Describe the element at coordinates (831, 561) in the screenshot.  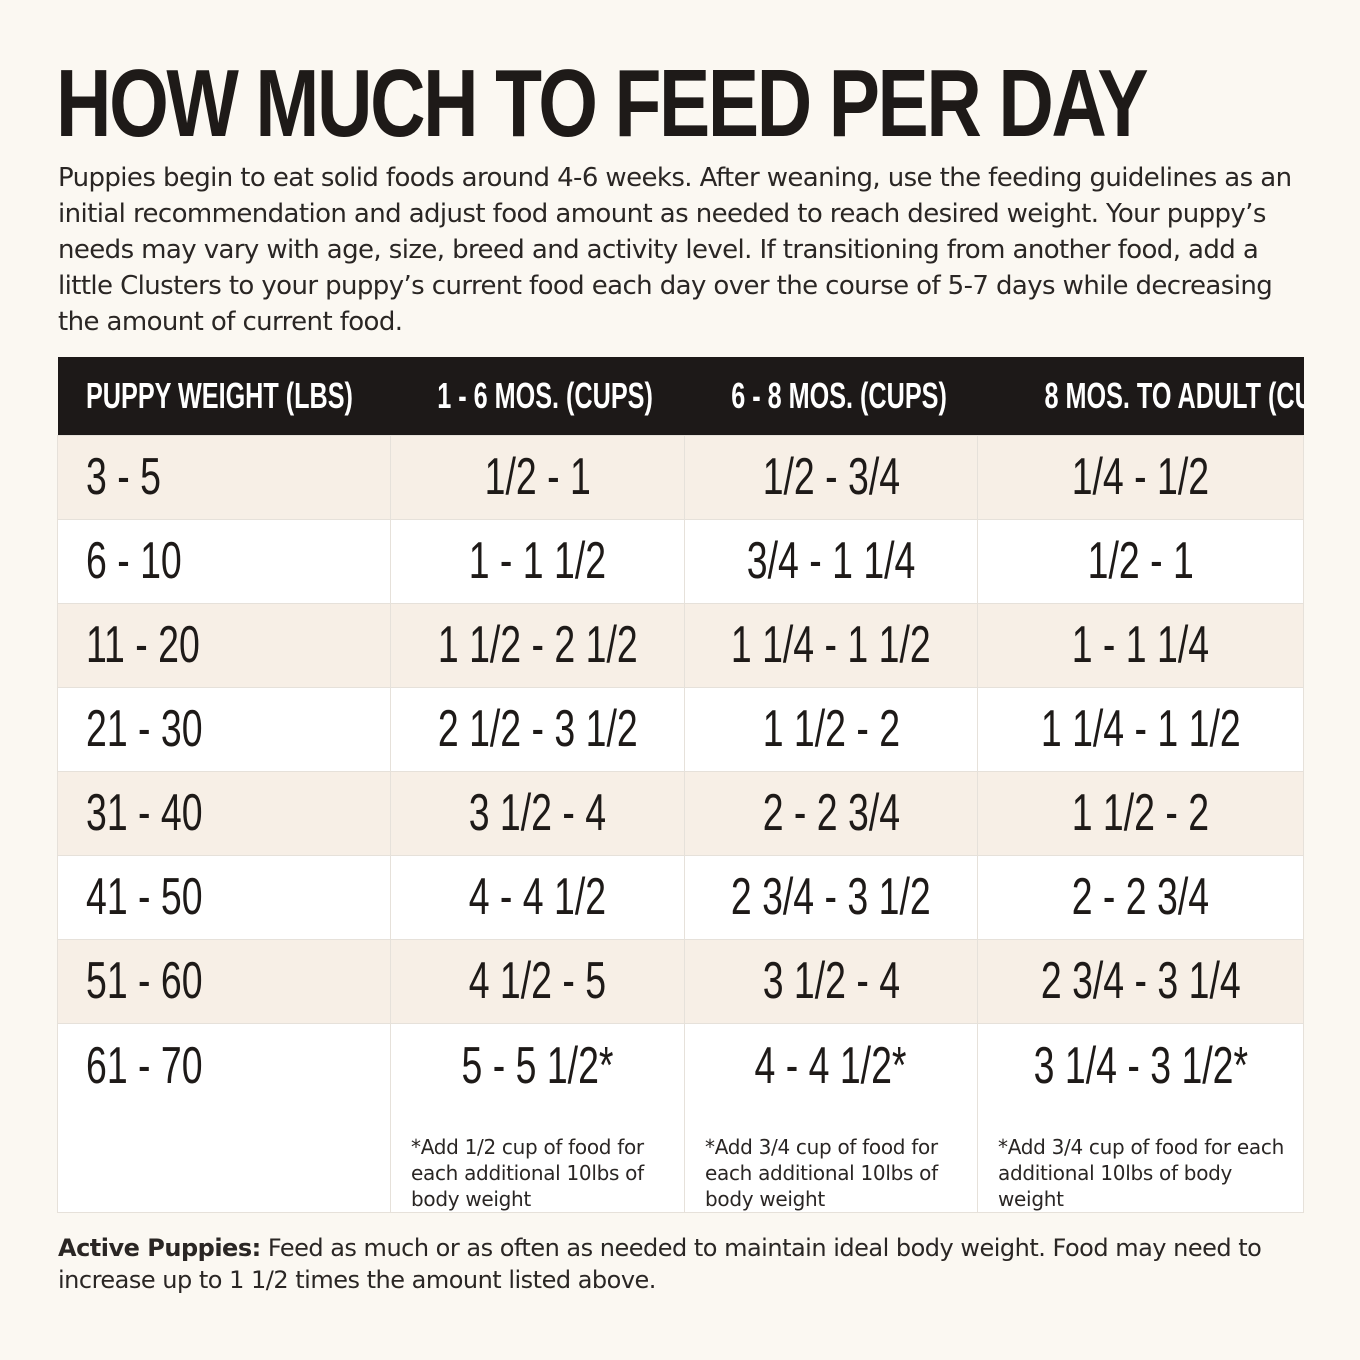
I see `cups-cell: 3/4 - 1 1/4` at that location.